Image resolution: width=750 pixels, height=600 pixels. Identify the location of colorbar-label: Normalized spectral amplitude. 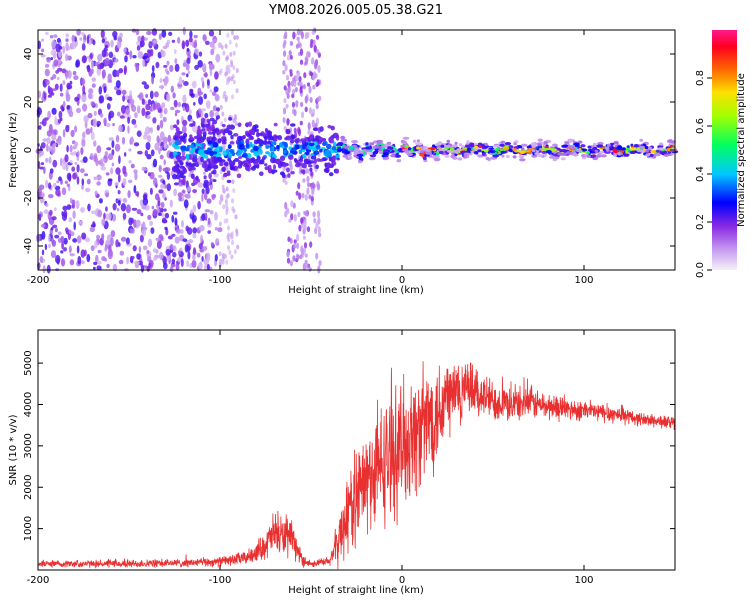
(741, 150).